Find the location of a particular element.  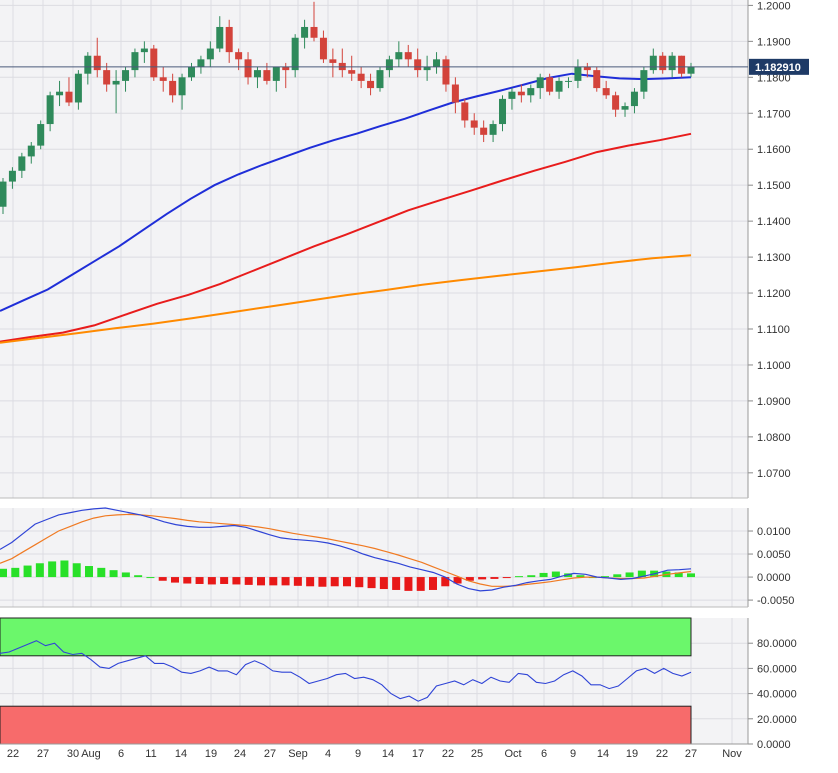

macd-tick-label: 0.0100 is located at coordinates (774, 532).